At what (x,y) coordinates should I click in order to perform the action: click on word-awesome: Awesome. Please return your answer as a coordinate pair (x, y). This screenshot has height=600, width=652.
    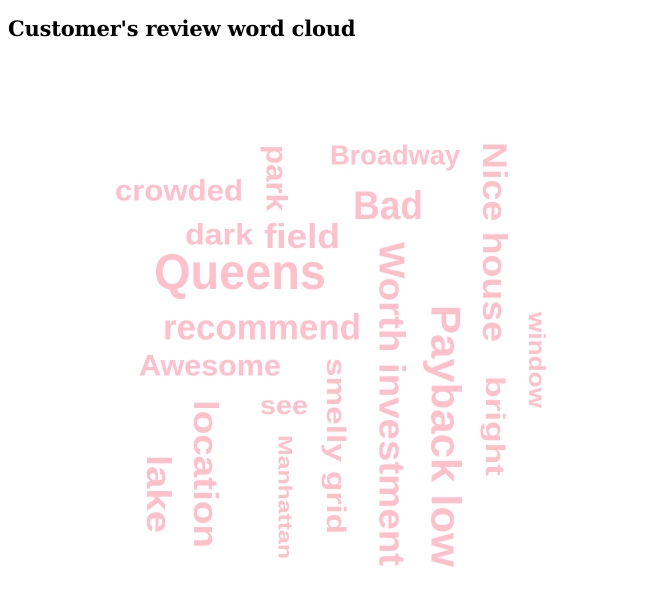
    Looking at the image, I should click on (210, 366).